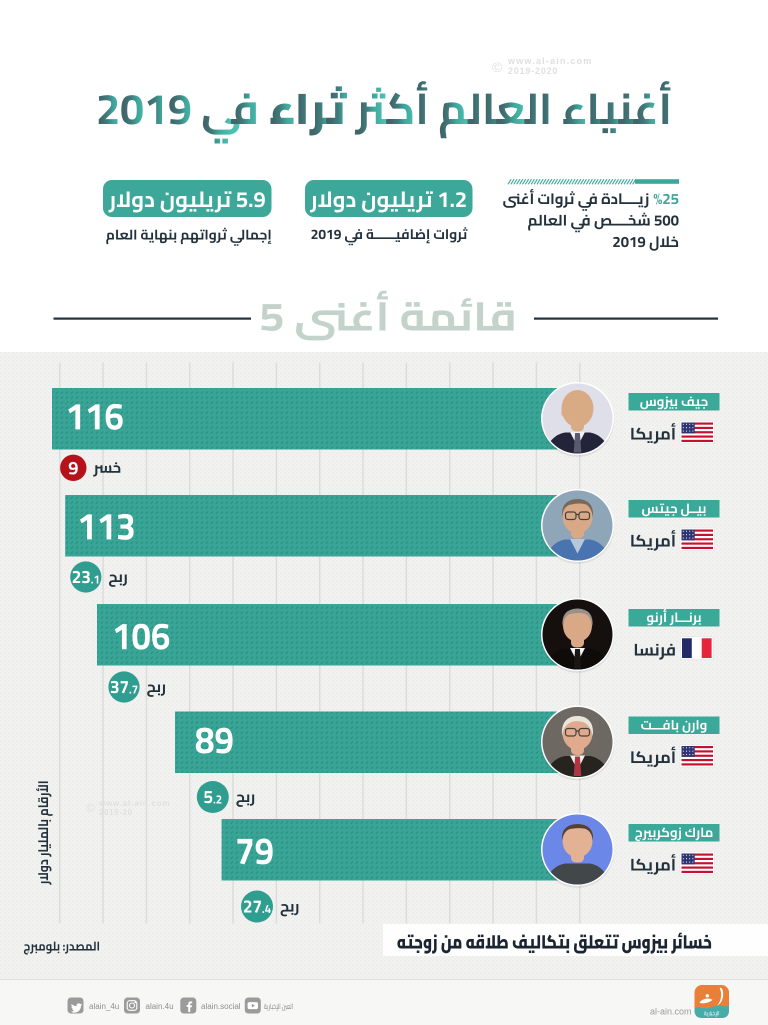 This screenshot has height=1025, width=768. What do you see at coordinates (221, 1006) in the screenshot?
I see `svg-text: alain.social` at bounding box center [221, 1006].